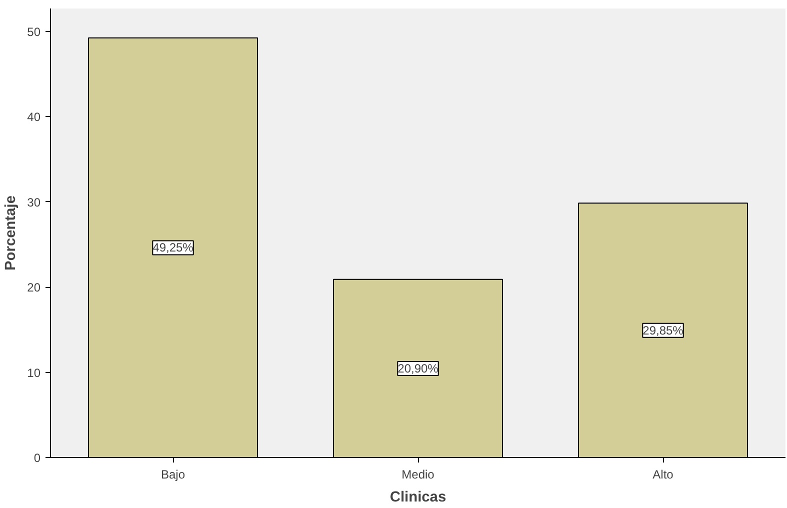 The height and width of the screenshot is (508, 787). Describe the element at coordinates (663, 330) in the screenshot. I see `data-label: 29,85%` at that location.